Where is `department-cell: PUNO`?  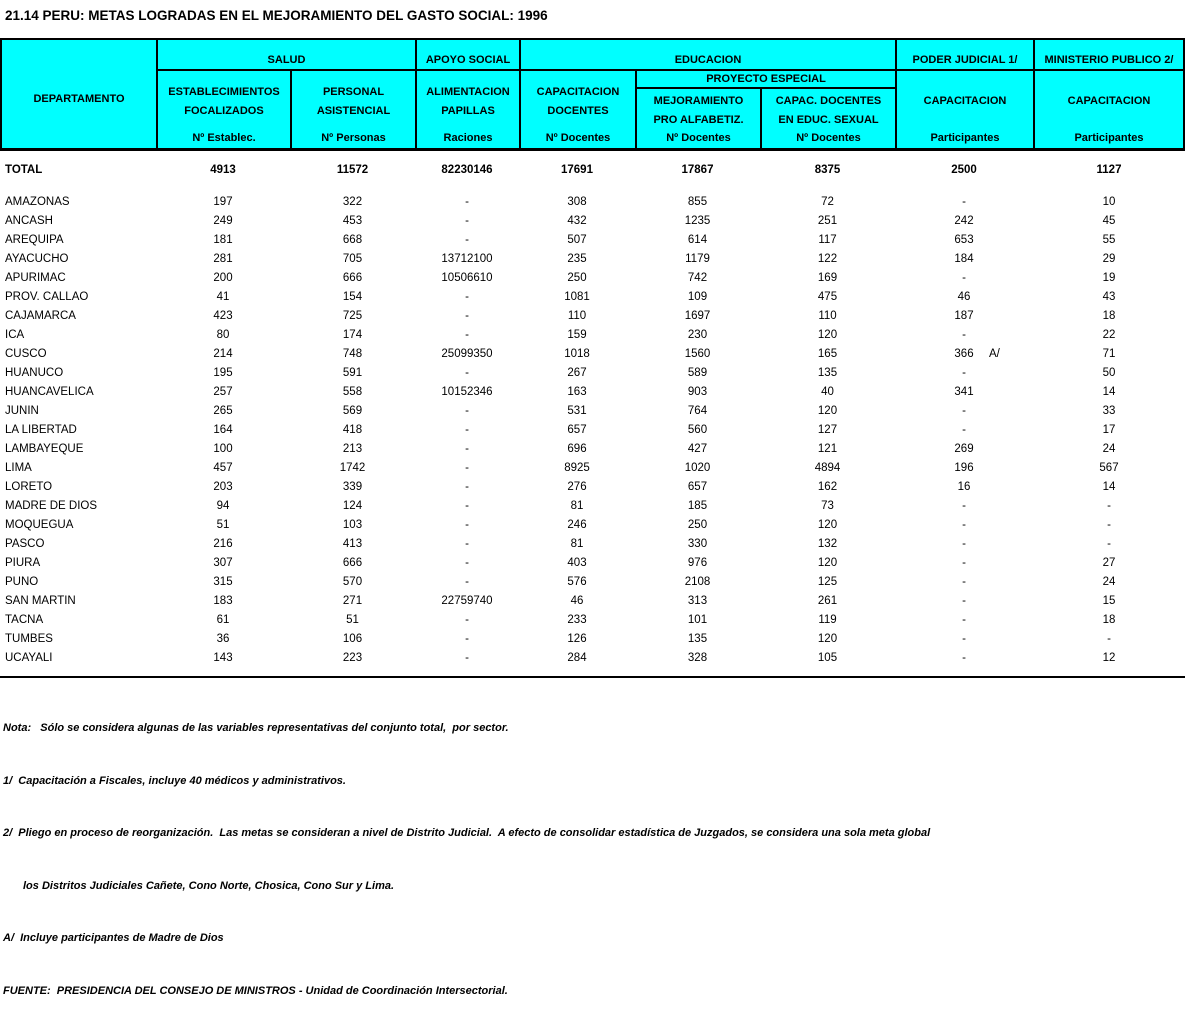 department-cell: PUNO is located at coordinates (22, 581).